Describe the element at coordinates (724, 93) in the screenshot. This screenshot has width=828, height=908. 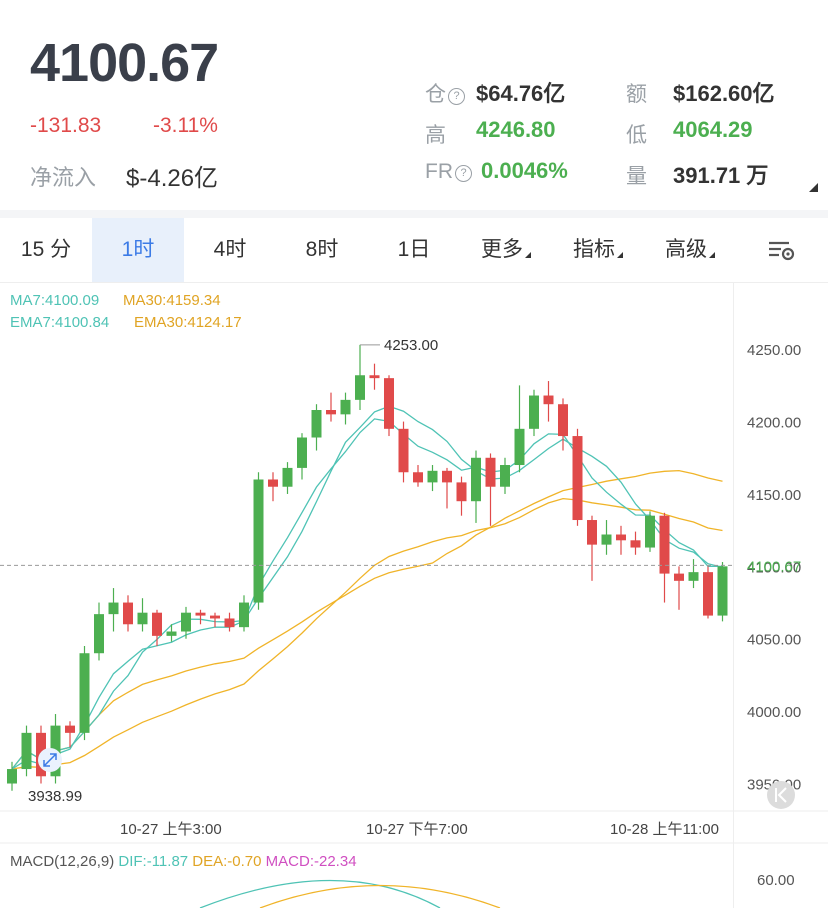
I see `amount-value: $162.60亿` at that location.